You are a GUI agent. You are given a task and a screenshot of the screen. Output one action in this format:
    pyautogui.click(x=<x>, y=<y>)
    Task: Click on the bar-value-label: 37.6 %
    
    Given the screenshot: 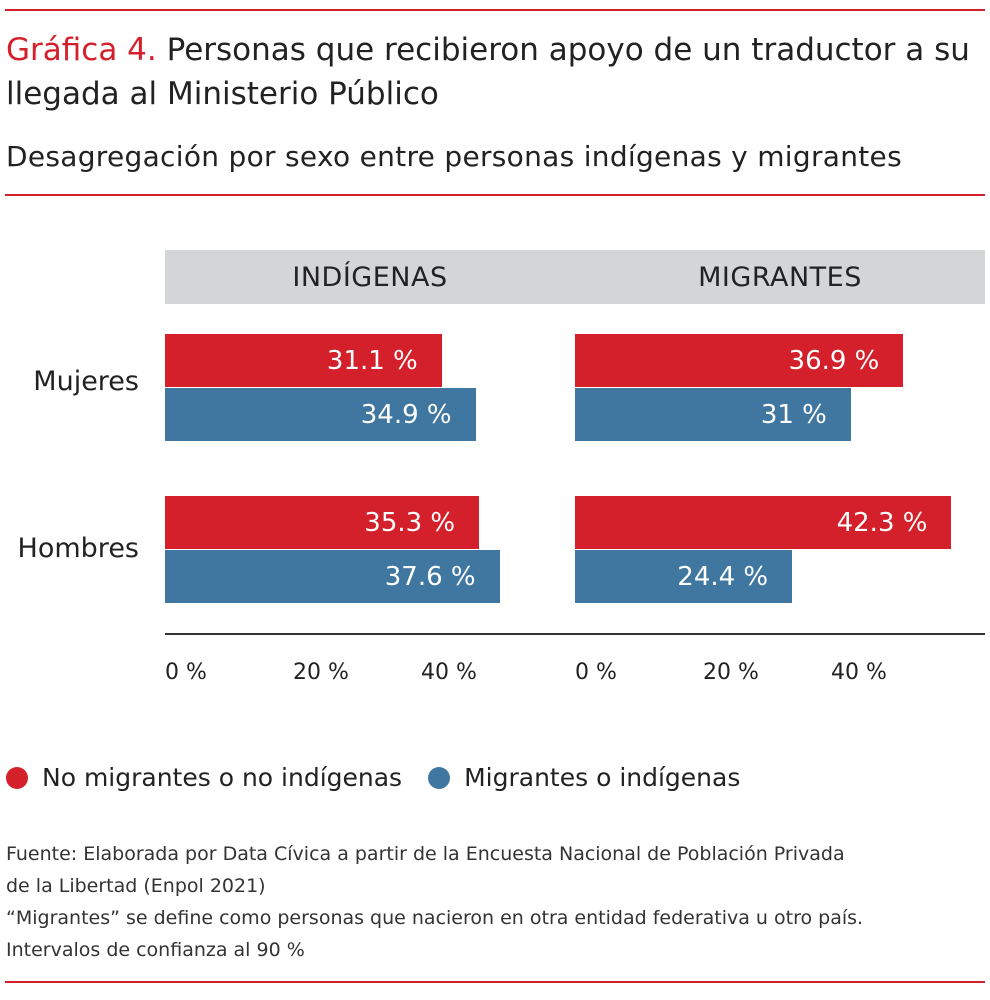 What is the action you would take?
    pyautogui.click(x=430, y=576)
    